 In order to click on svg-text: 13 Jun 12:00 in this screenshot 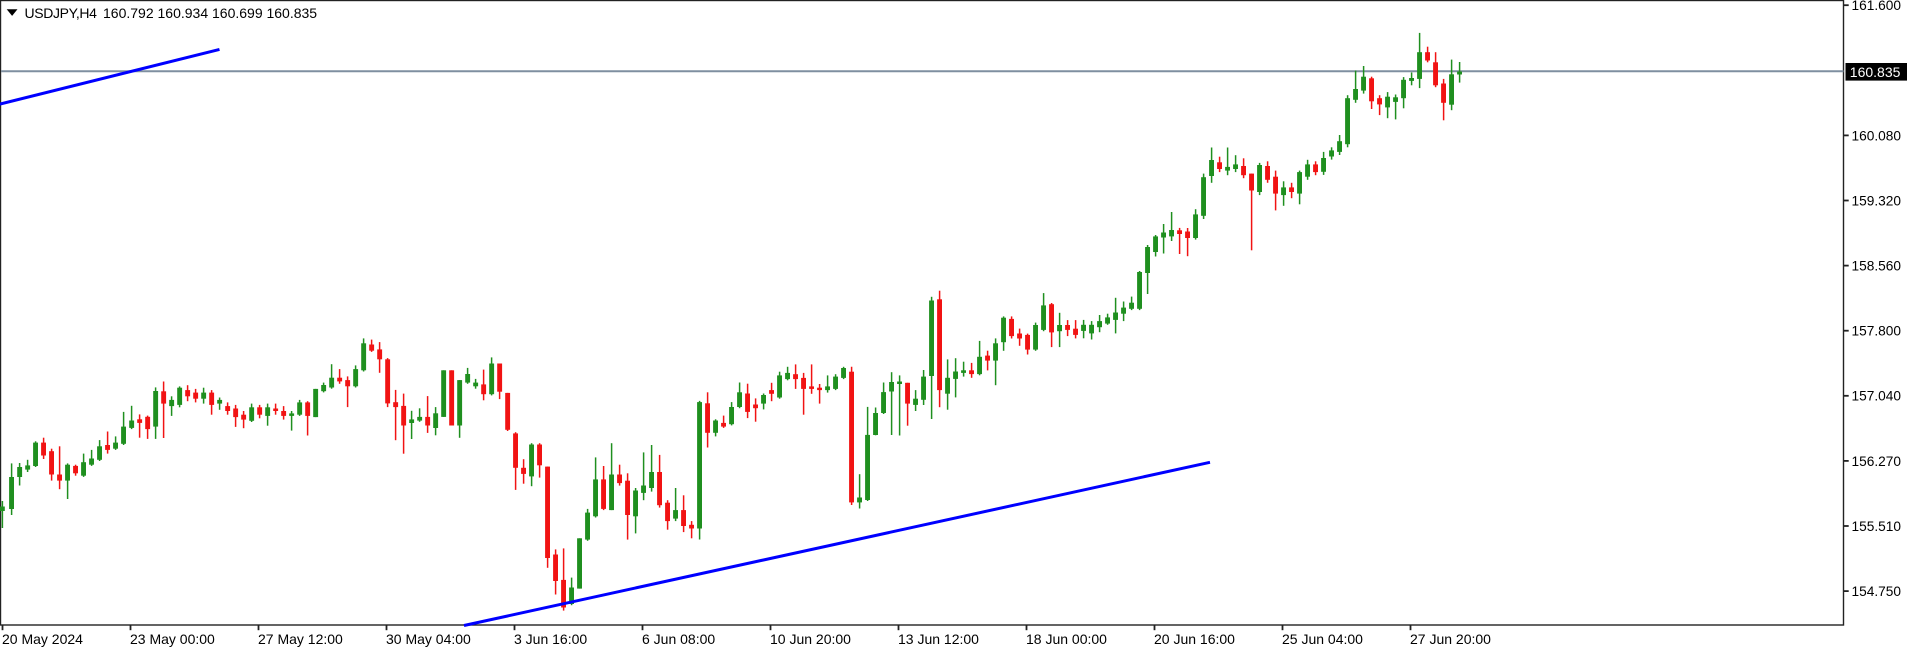, I will do `click(938, 639)`.